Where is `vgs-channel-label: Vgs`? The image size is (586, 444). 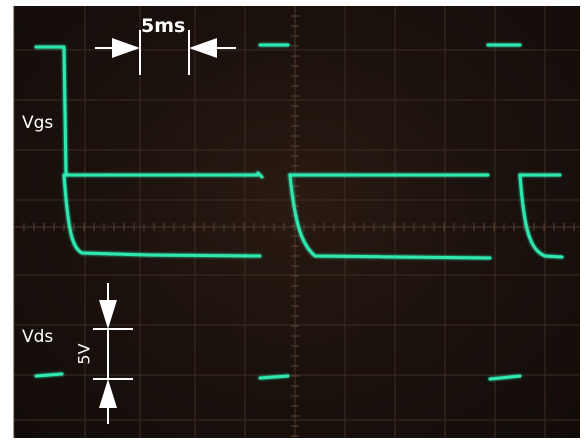 vgs-channel-label: Vgs is located at coordinates (38, 123).